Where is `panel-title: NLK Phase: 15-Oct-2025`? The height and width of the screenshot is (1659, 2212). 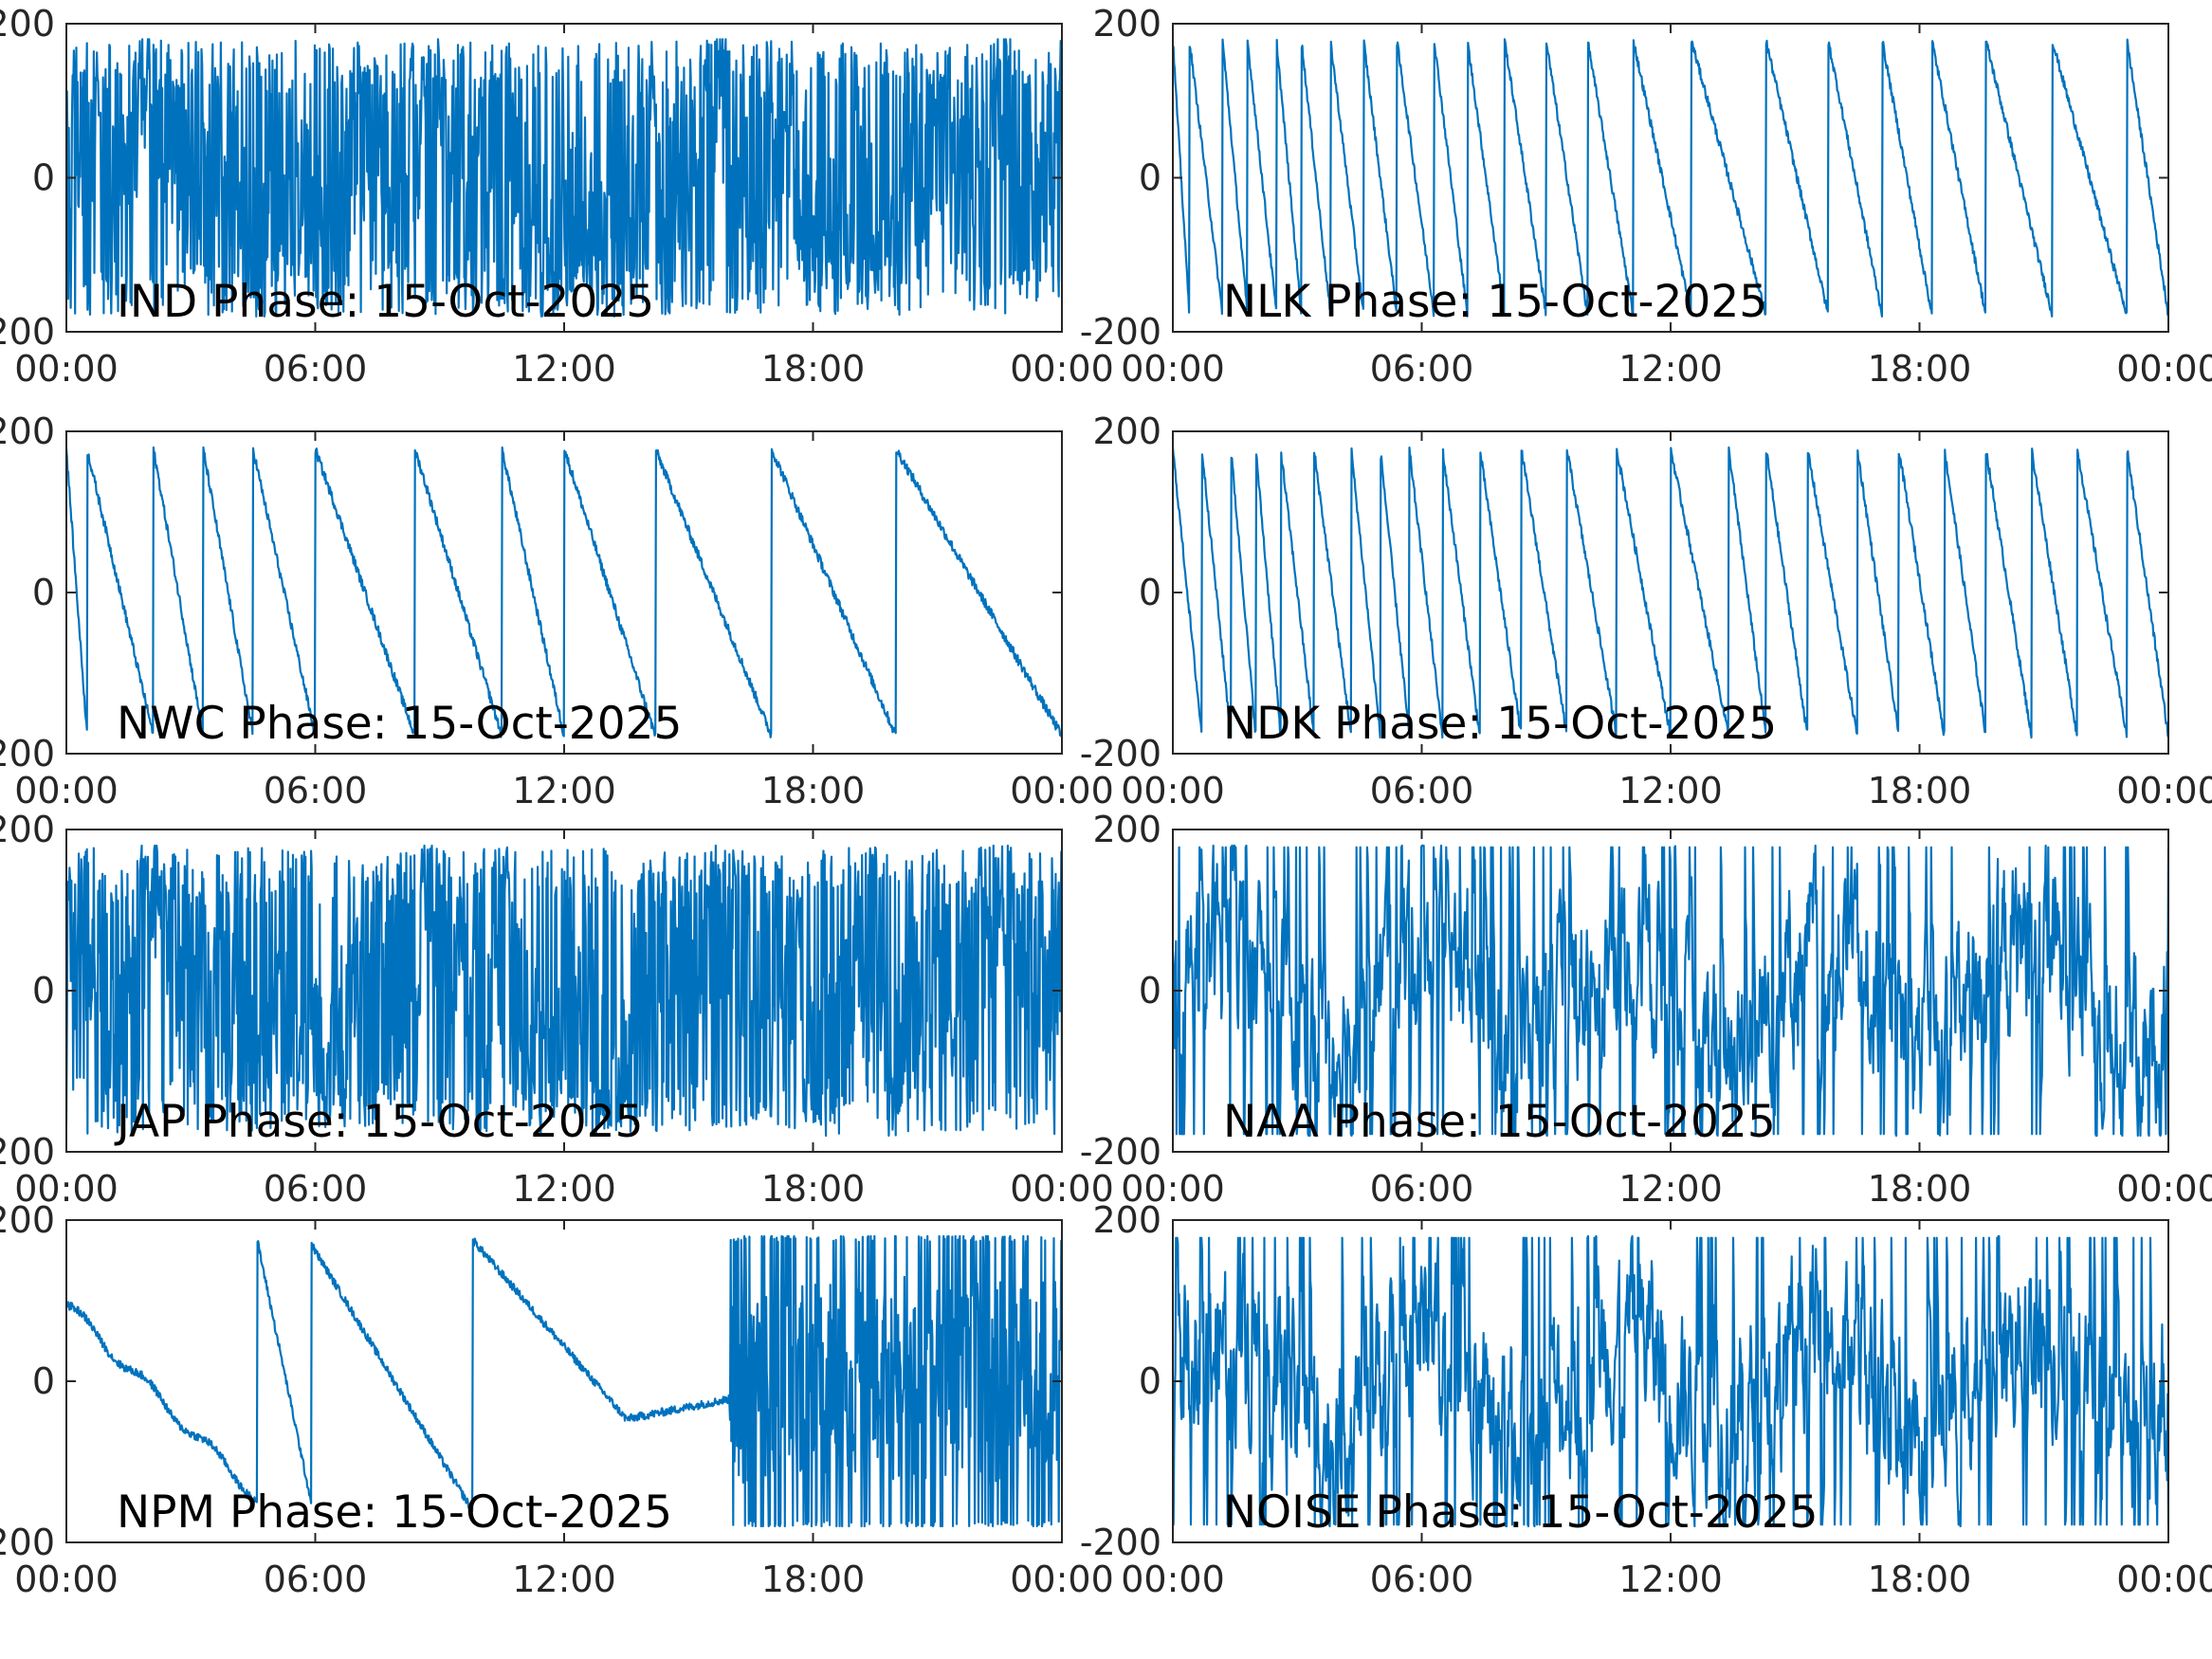 panel-title: NLK Phase: 15-Oct-2025 is located at coordinates (1495, 302).